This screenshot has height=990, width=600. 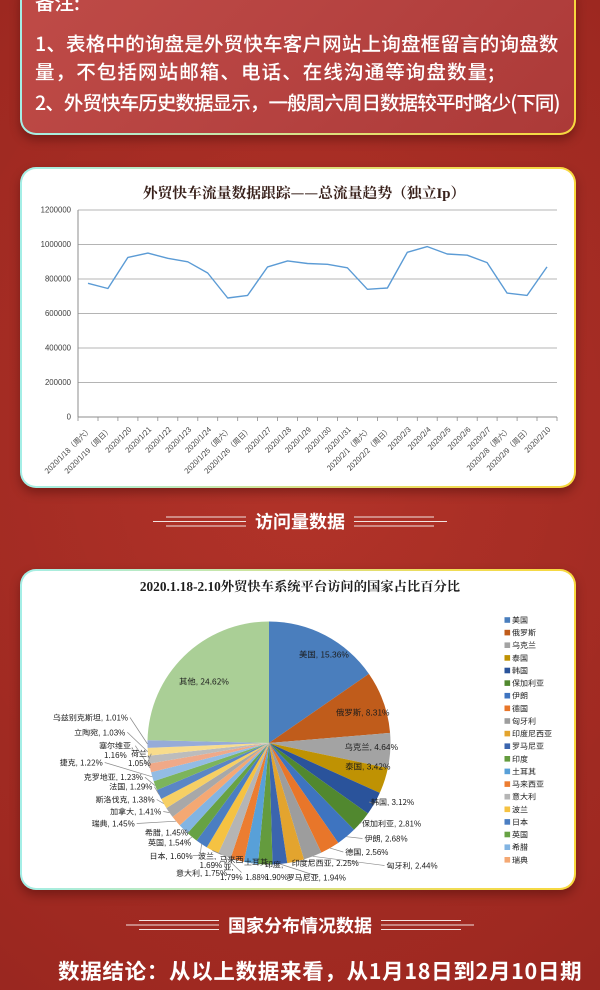 I want to click on svg-text: 韩国, so click(x=520, y=671).